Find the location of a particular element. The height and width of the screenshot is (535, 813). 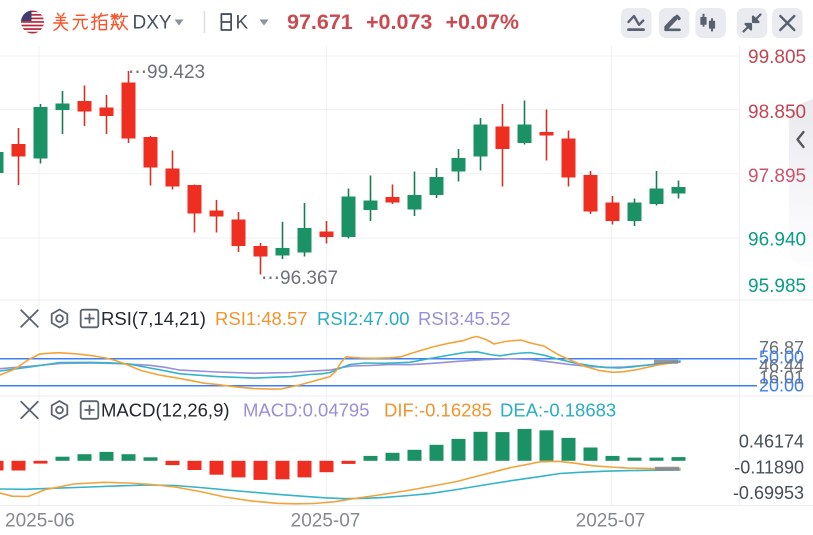

svg-text: 50.00 is located at coordinates (781, 357).